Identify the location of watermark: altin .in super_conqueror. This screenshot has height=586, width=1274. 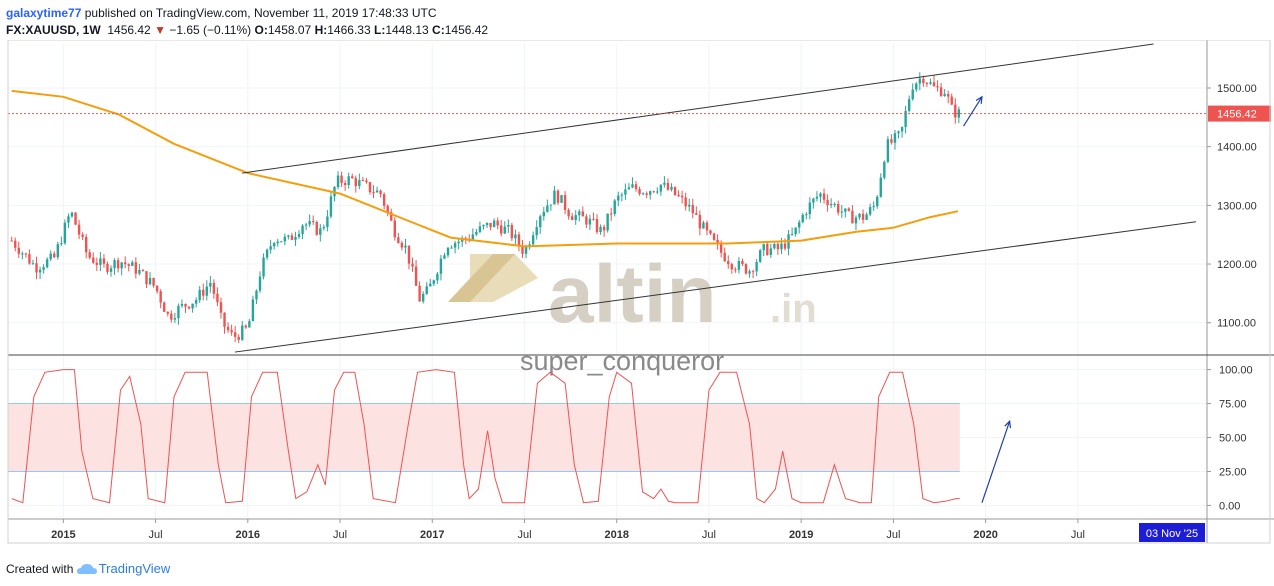
(632, 312).